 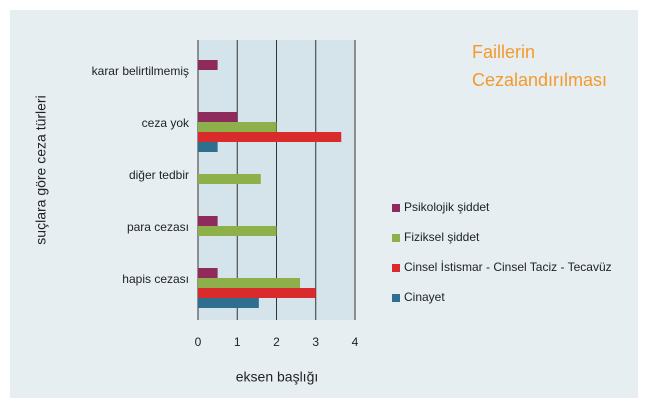 I want to click on y-tick-label: para cezası, so click(x=158, y=227).